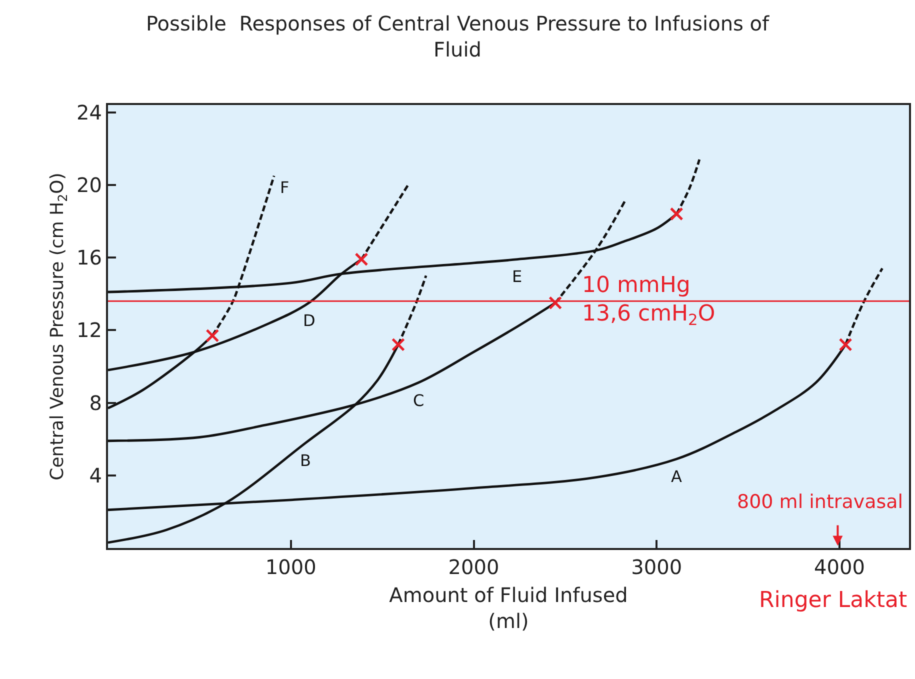 This screenshot has width=915, height=679. Describe the element at coordinates (89, 330) in the screenshot. I see `y-tick-label: 12` at that location.